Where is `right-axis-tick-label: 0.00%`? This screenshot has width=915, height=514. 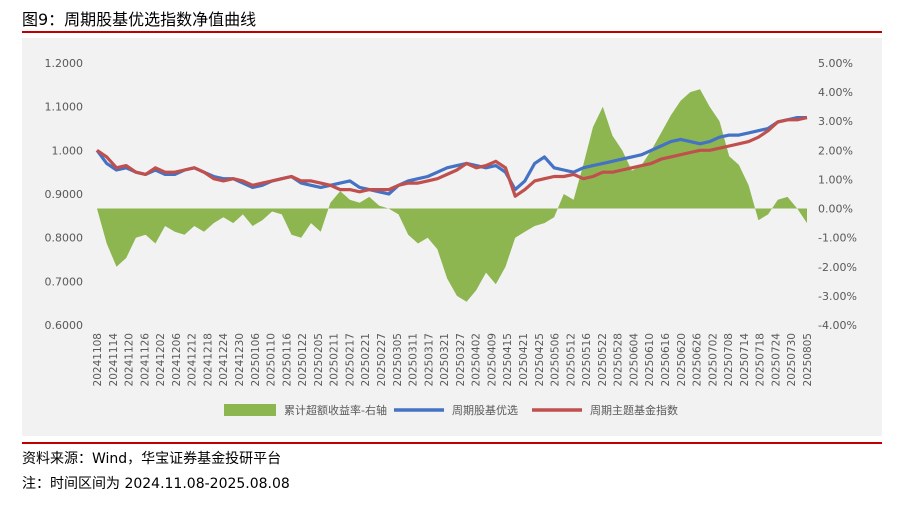
right-axis-tick-label: 0.00% is located at coordinates (835, 209).